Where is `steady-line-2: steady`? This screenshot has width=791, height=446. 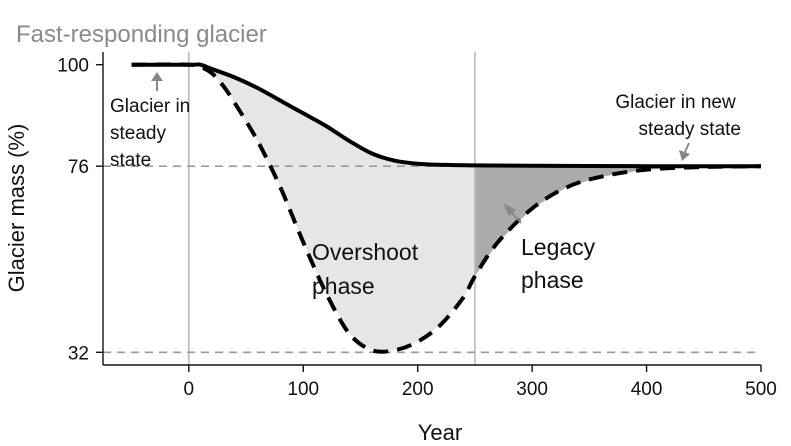 steady-line-2: steady is located at coordinates (138, 133).